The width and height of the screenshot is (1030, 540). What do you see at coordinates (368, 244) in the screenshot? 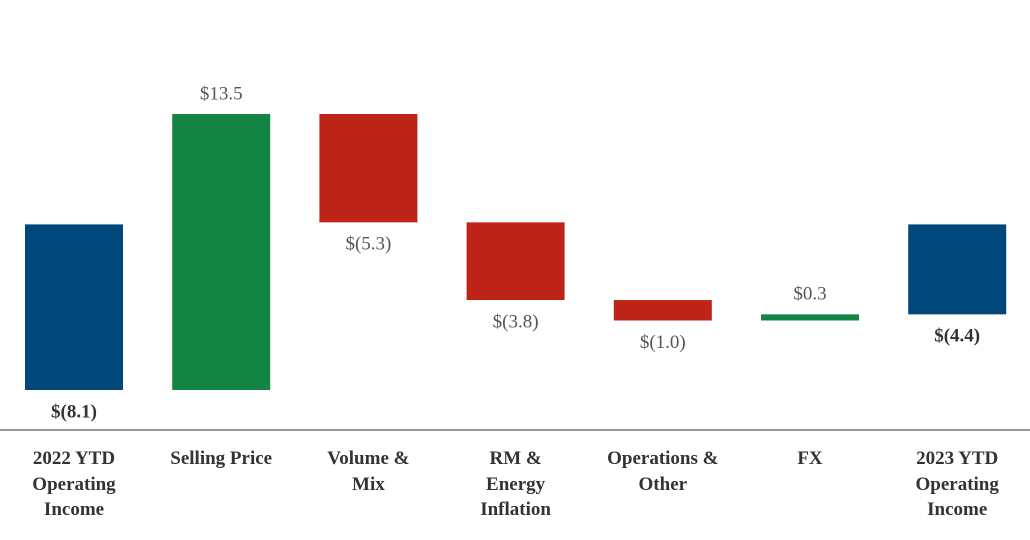
I see `value-label: $(5.3)` at bounding box center [368, 244].